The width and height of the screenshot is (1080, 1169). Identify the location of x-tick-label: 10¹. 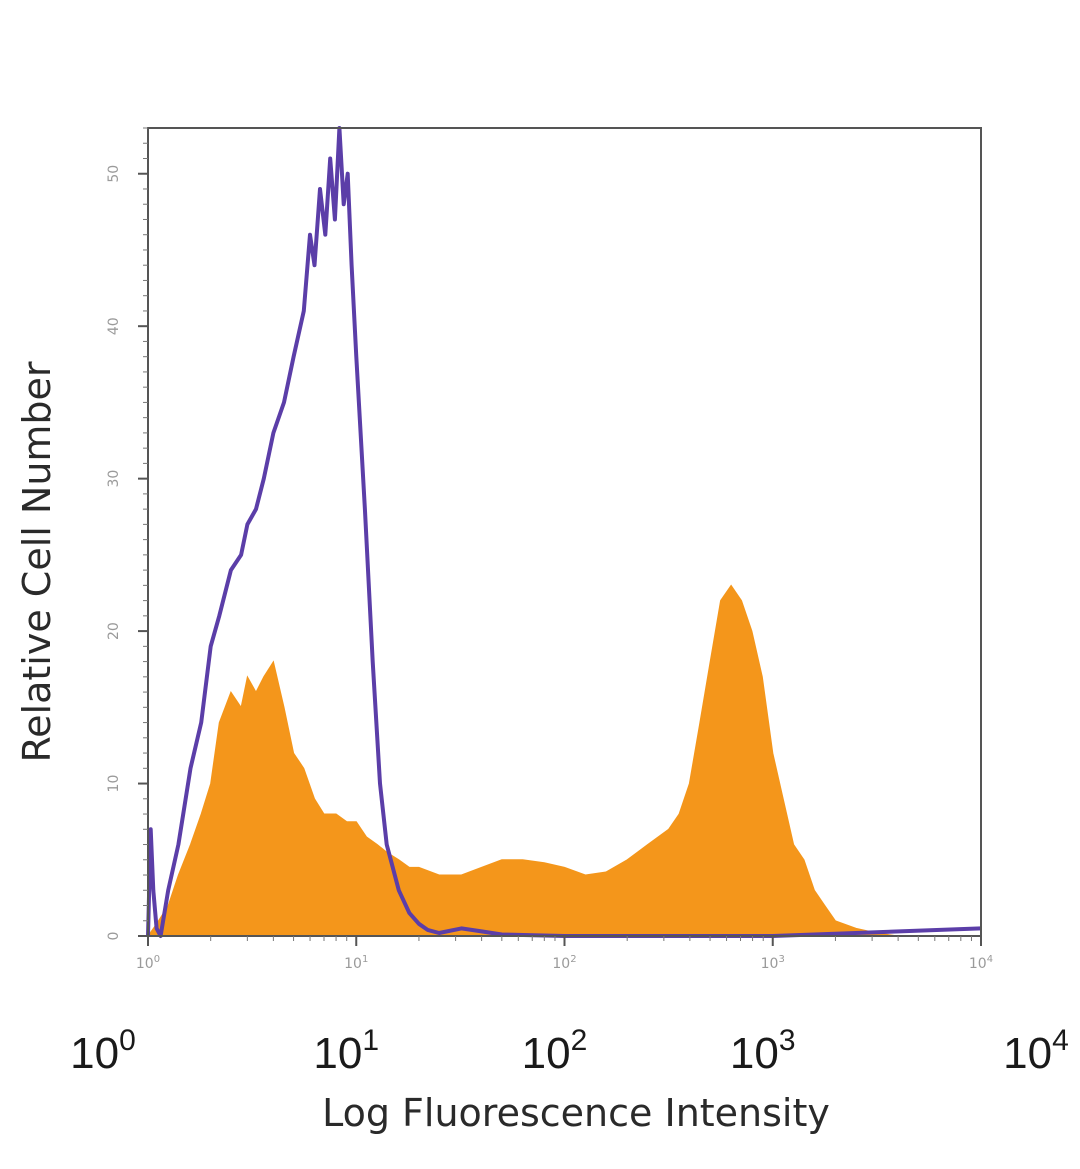
(346, 1051).